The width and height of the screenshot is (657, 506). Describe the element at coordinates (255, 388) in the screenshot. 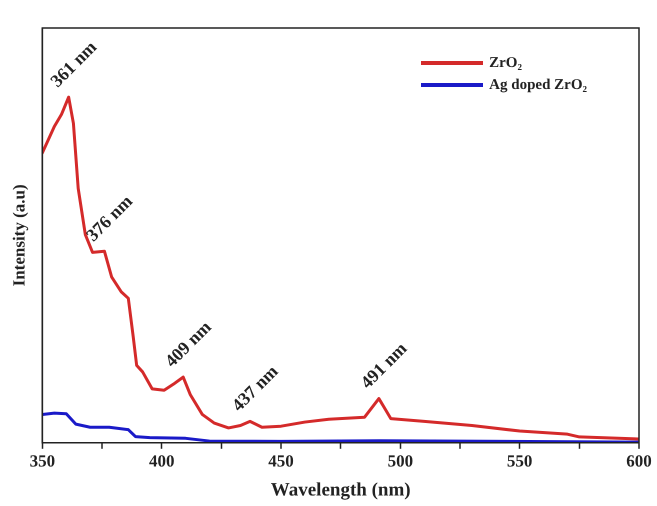

I see `annotation: 437 nm` at that location.